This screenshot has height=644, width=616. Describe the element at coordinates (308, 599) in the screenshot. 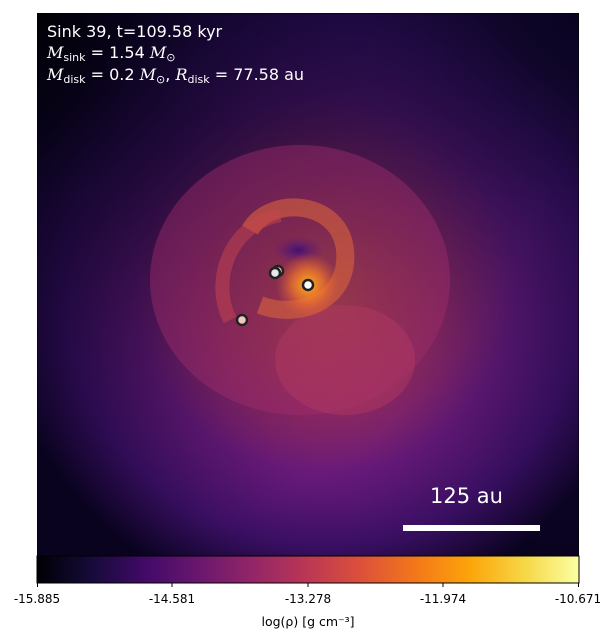

I see `colorbar-tick-label: -13.278` at that location.